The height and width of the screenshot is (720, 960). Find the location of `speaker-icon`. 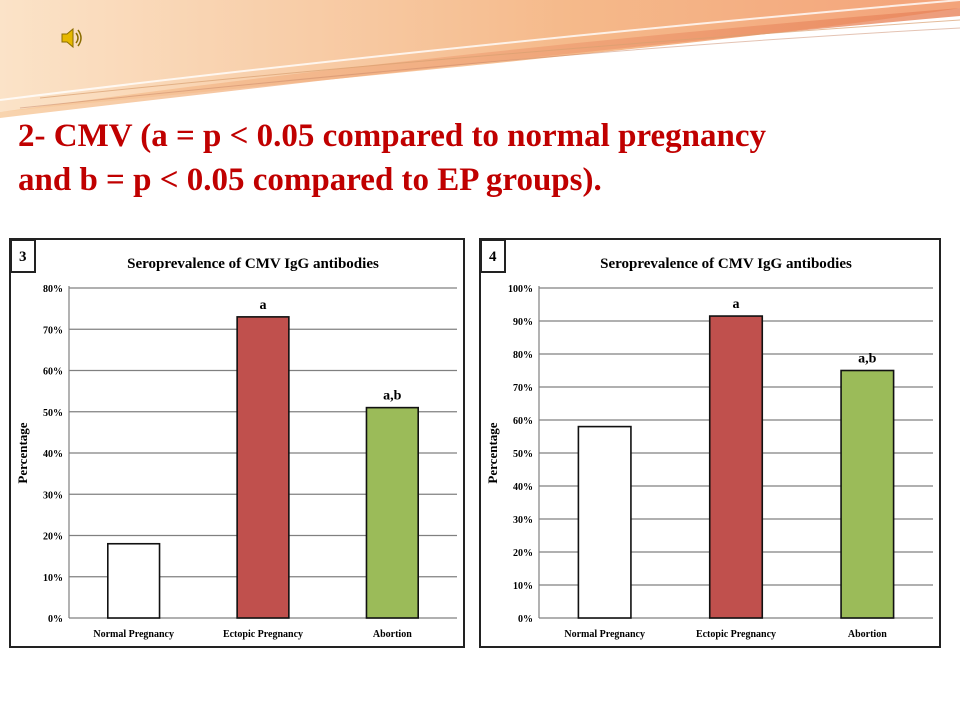

speaker-icon is located at coordinates (72, 38).